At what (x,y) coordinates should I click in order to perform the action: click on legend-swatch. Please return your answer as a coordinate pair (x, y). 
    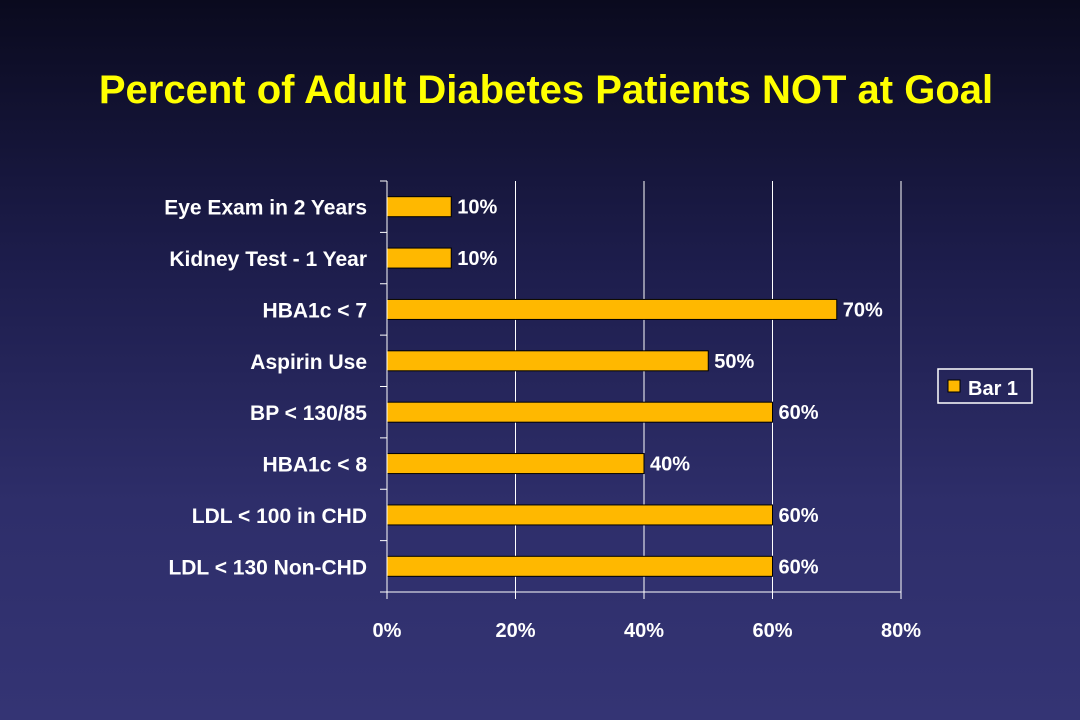
    Looking at the image, I should click on (954, 386).